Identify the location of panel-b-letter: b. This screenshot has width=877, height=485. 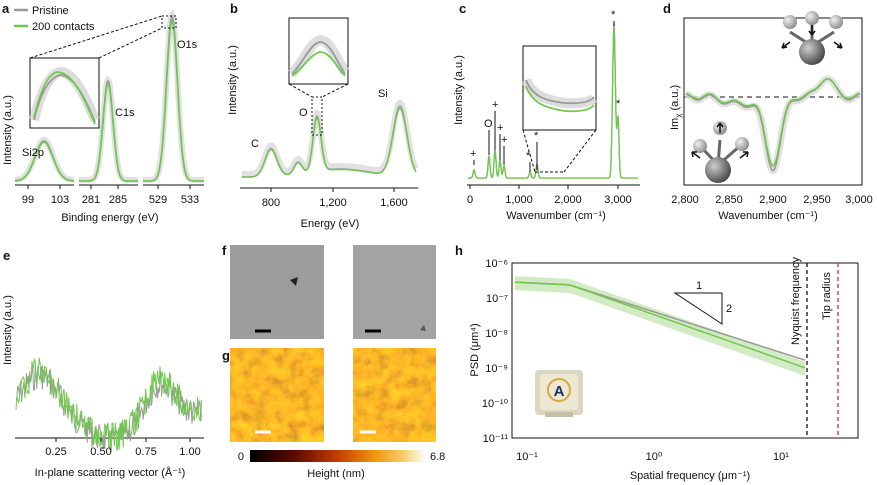
(234, 8).